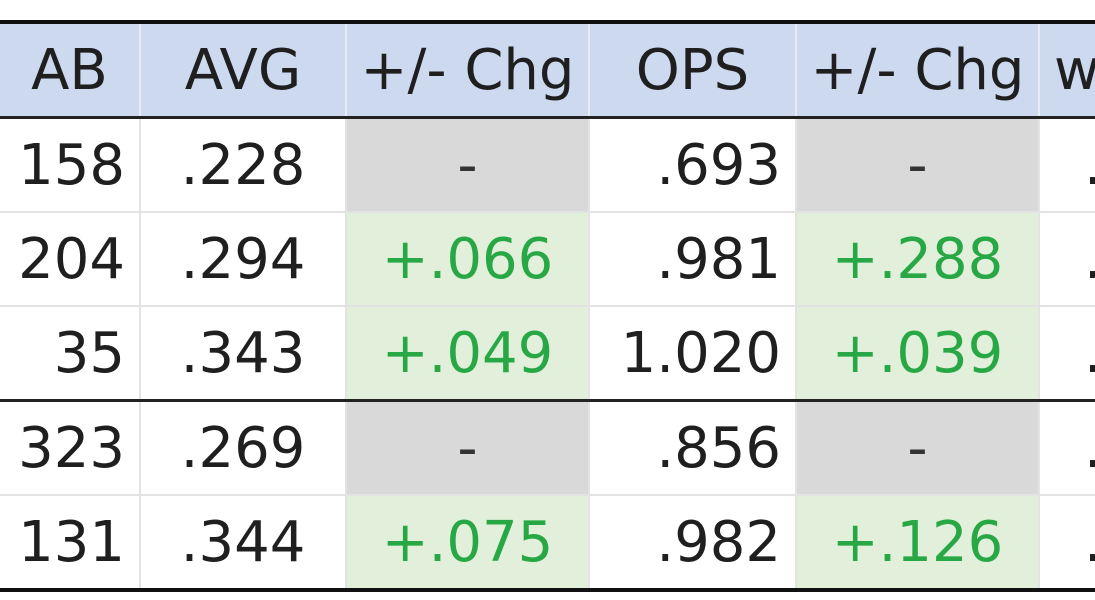  What do you see at coordinates (468, 70) in the screenshot?
I see `header-avg-change: +/- Chg` at bounding box center [468, 70].